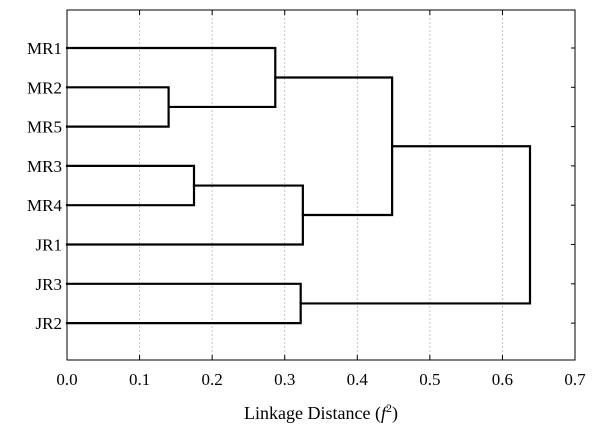  I want to click on leaf-label-mr5: MR5, so click(44, 127).